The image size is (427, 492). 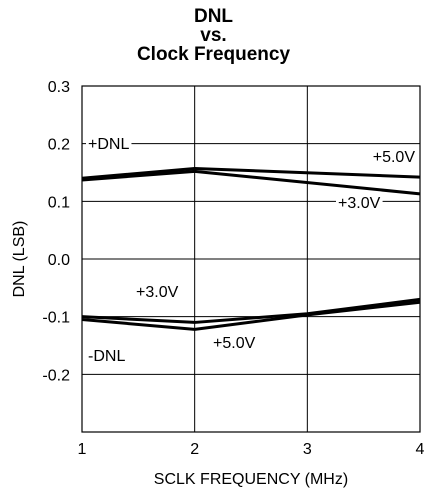 I want to click on annotation-pos-5v: +5.0V, so click(x=394, y=157).